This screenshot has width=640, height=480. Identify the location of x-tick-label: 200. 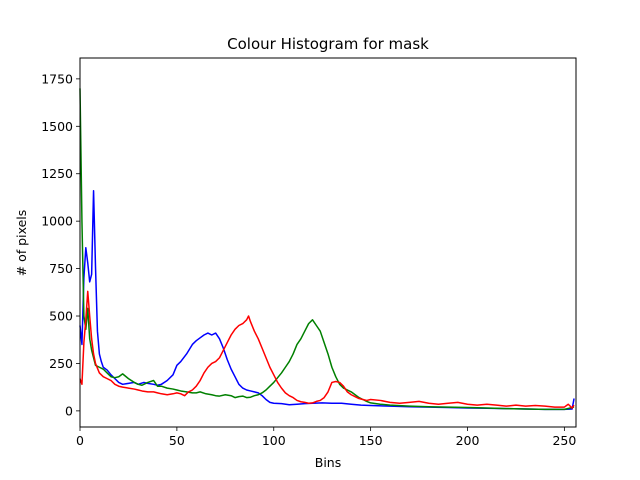
(468, 440).